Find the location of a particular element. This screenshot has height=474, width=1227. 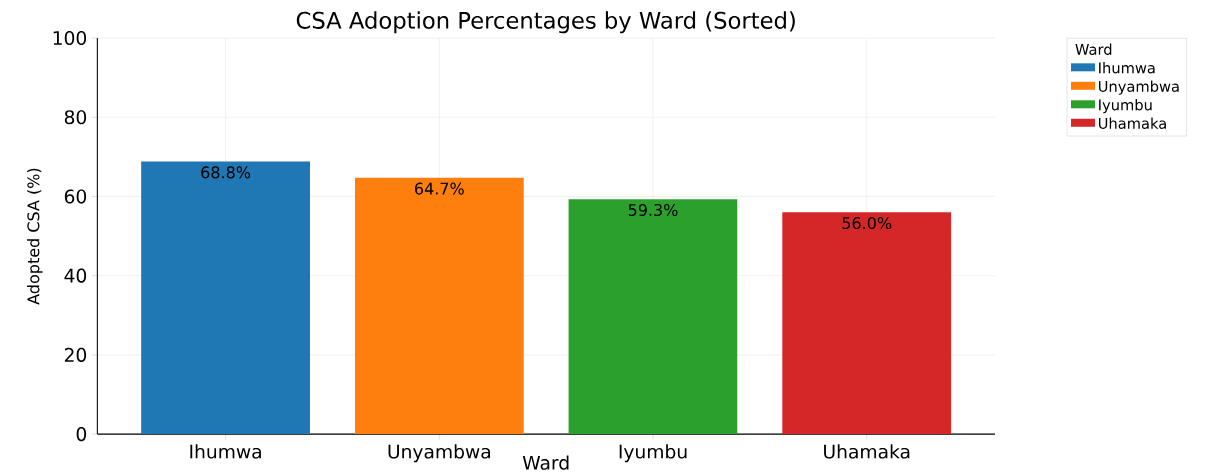

legend-label: Unyambwa is located at coordinates (1138, 87).